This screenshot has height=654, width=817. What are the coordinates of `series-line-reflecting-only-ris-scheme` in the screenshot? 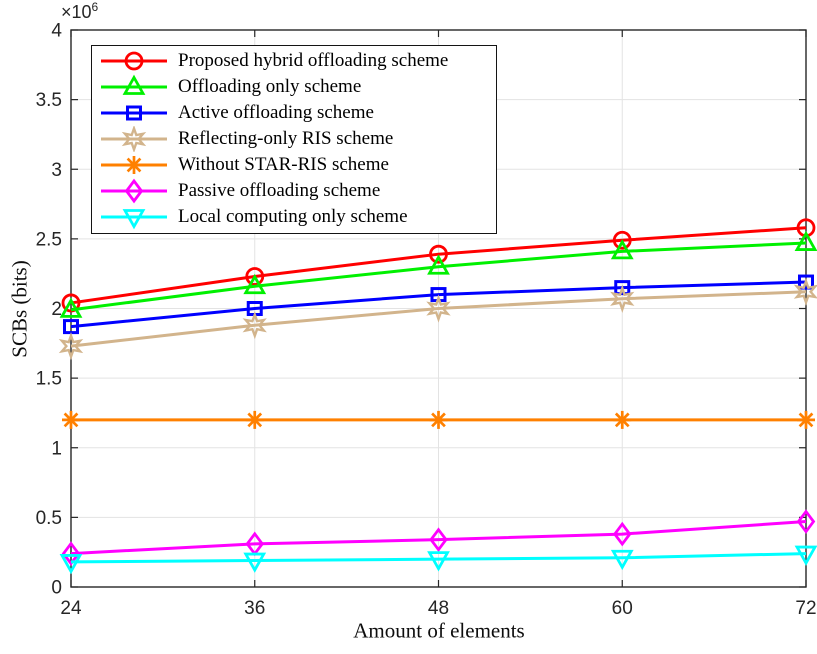 It's located at (438, 319).